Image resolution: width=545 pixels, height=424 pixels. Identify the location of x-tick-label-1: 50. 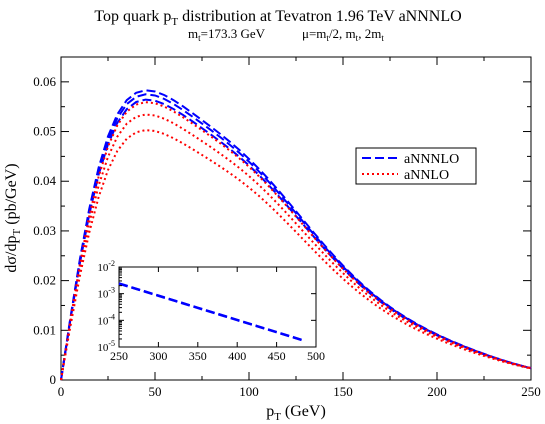
(155, 391).